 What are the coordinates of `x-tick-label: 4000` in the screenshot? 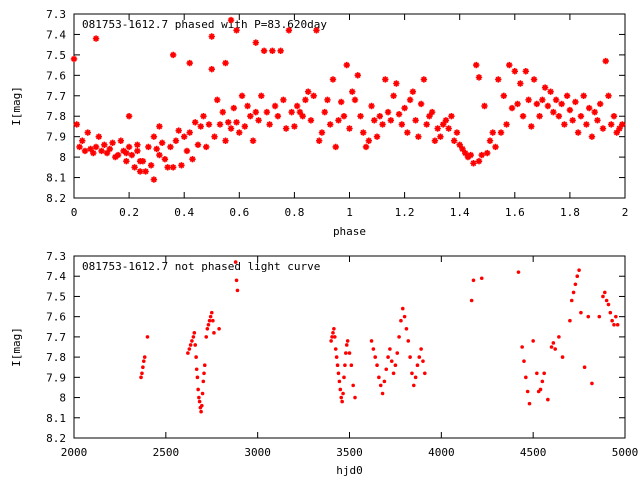 It's located at (441, 452).